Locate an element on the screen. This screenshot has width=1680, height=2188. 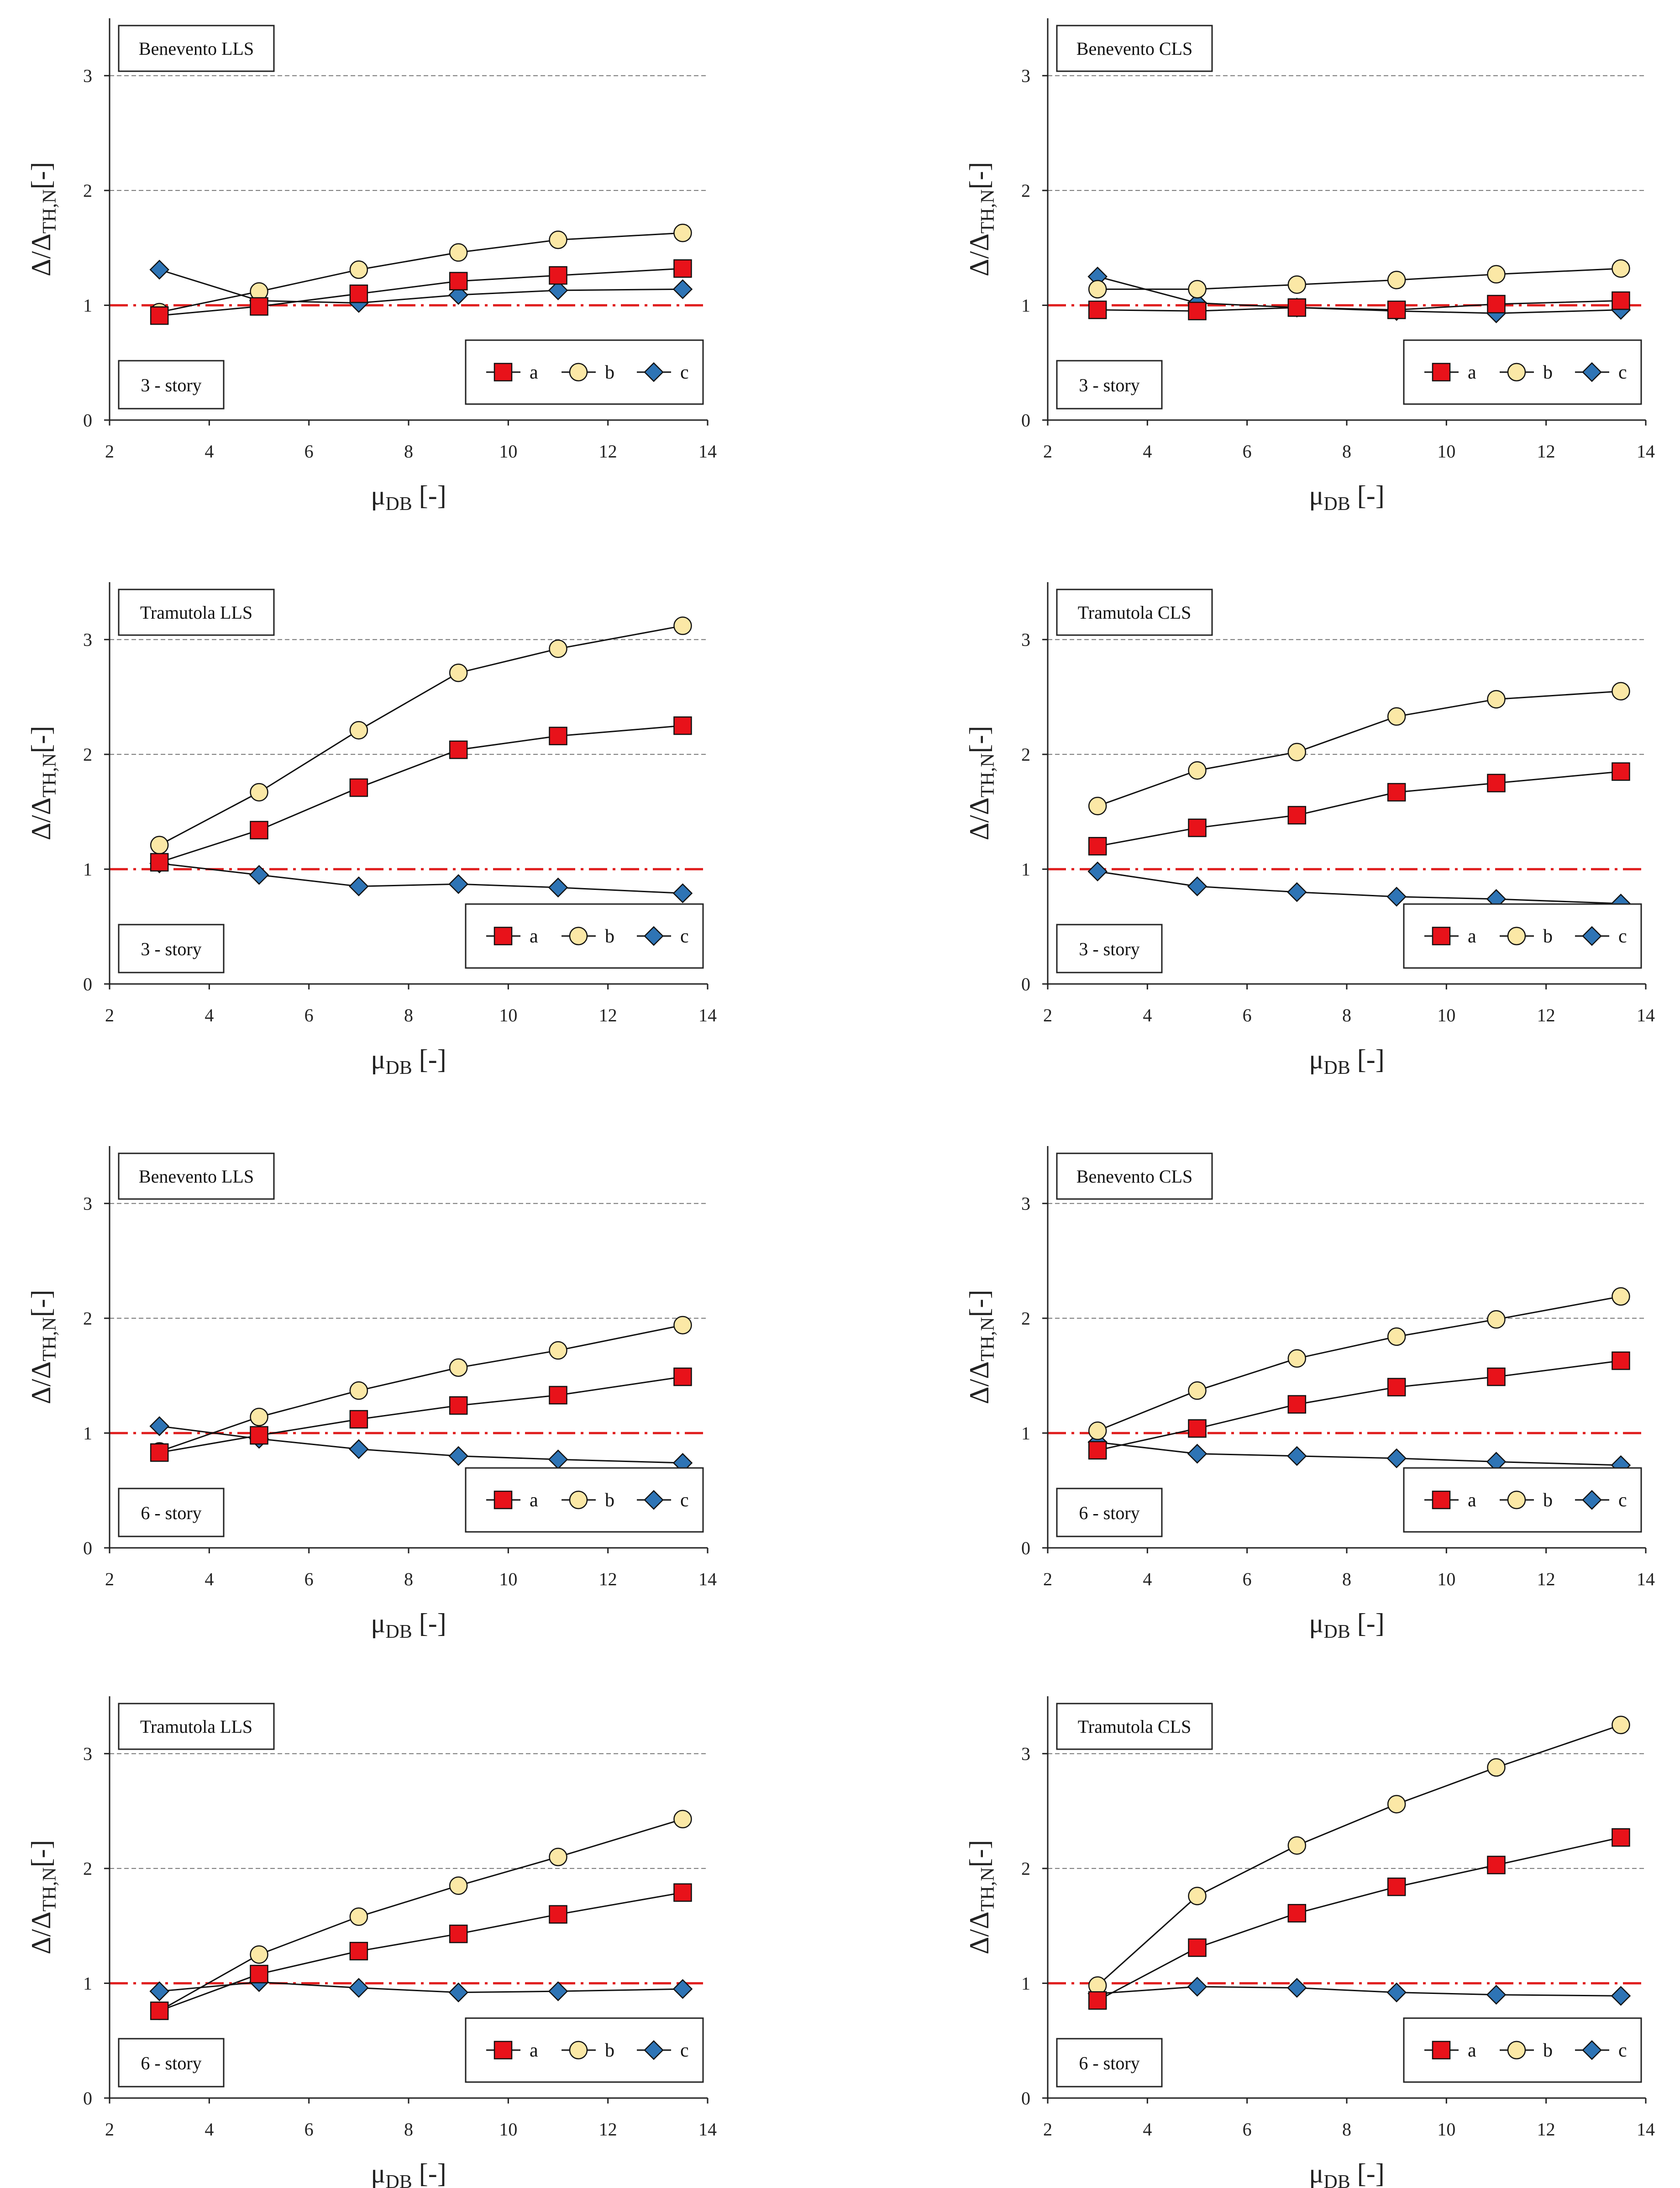
story-label: 3 - story is located at coordinates (1109, 385).